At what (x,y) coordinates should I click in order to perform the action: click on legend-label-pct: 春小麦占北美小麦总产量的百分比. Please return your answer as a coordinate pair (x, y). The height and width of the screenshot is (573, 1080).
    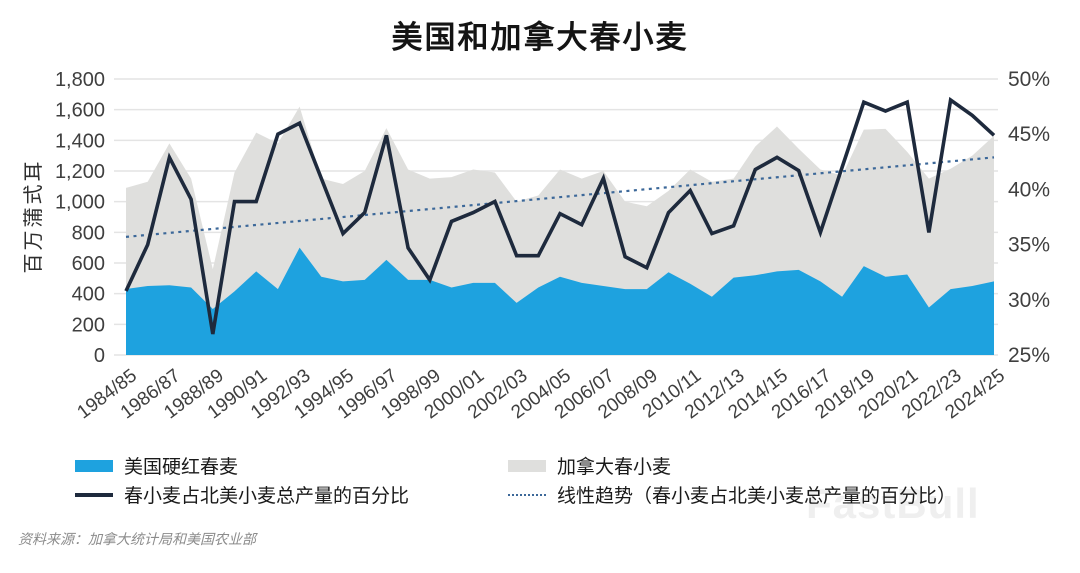
    Looking at the image, I should click on (267, 496).